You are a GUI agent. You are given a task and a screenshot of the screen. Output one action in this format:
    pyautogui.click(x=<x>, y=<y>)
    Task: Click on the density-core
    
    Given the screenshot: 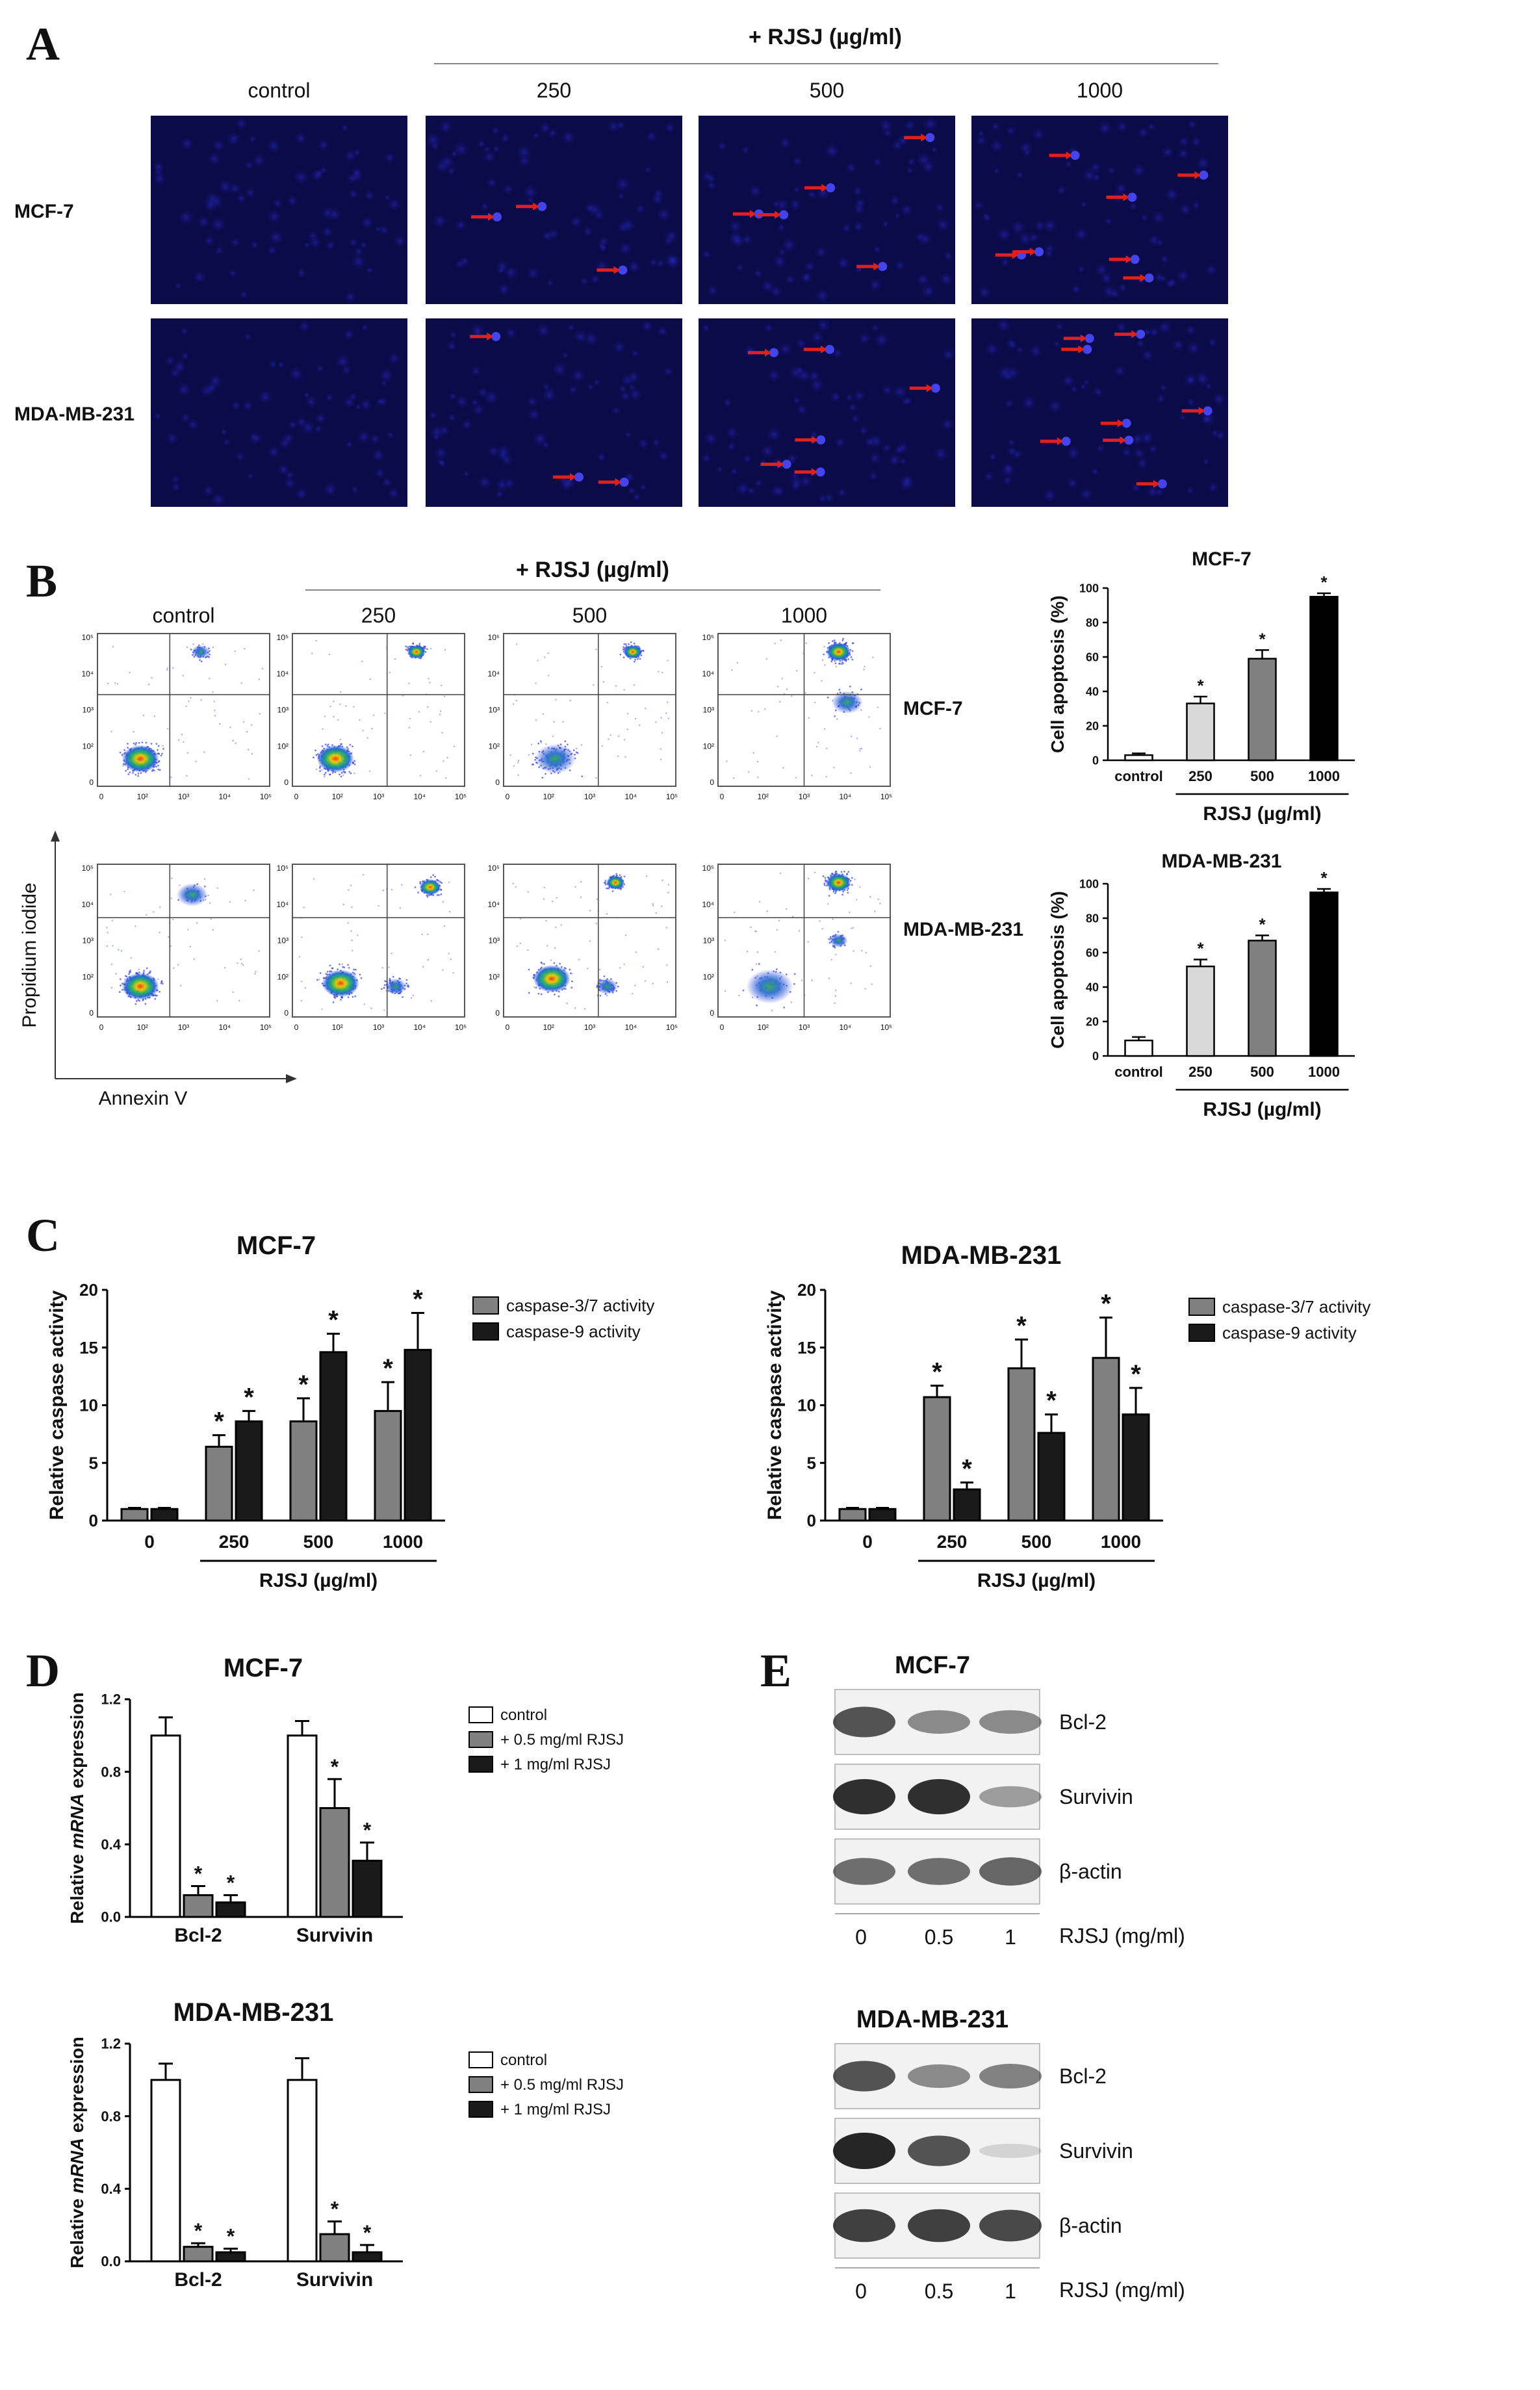 What is the action you would take?
    pyautogui.click(x=192, y=894)
    